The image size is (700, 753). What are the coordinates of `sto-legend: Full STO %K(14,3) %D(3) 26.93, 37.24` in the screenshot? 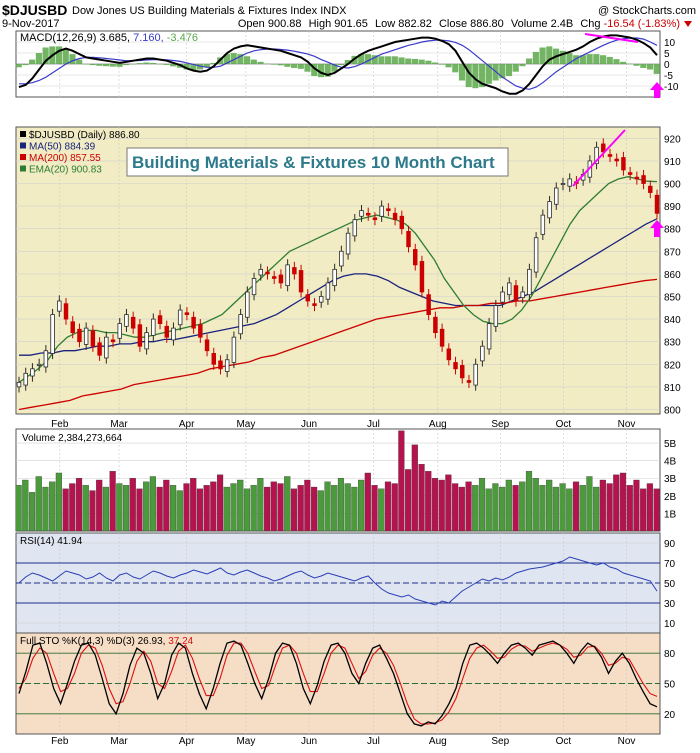 It's located at (107, 641).